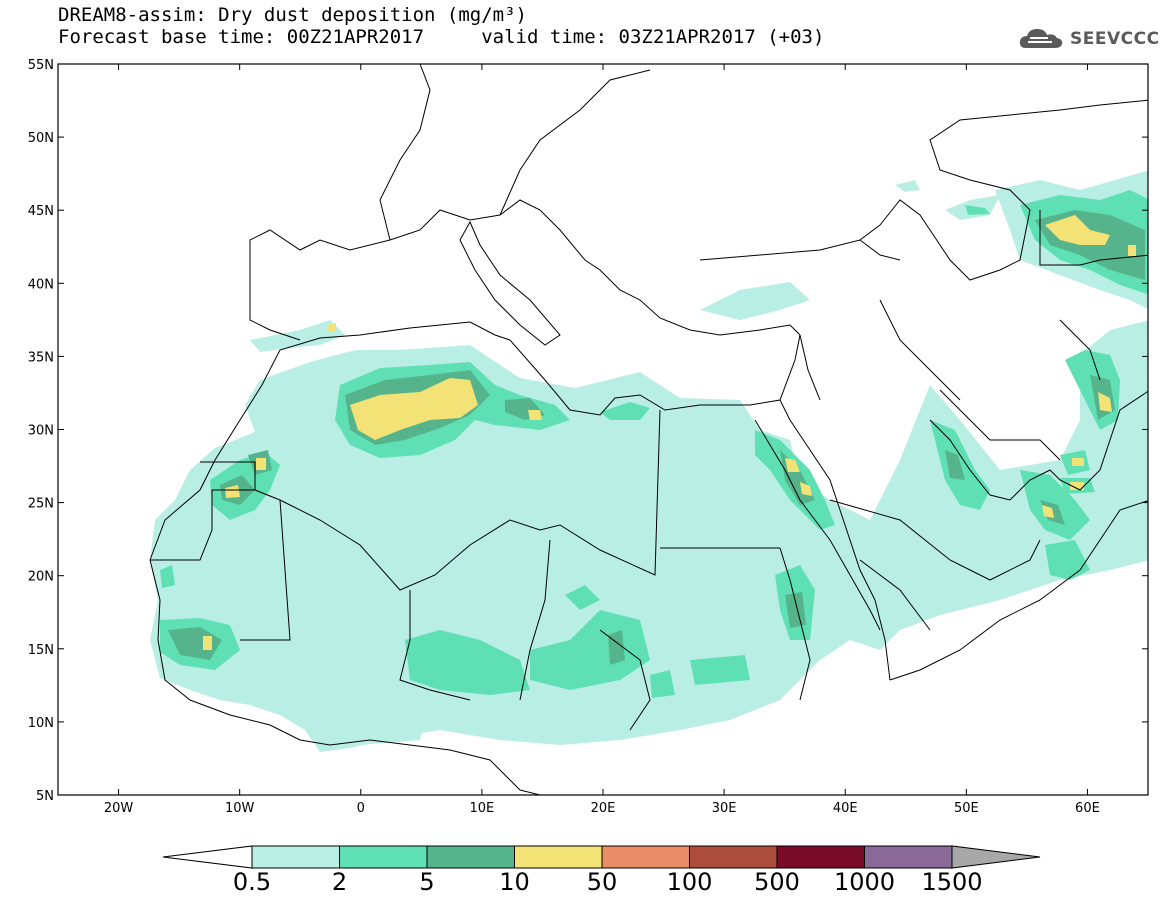 This screenshot has width=1165, height=907. What do you see at coordinates (45, 796) in the screenshot?
I see `lat-label: 5N` at bounding box center [45, 796].